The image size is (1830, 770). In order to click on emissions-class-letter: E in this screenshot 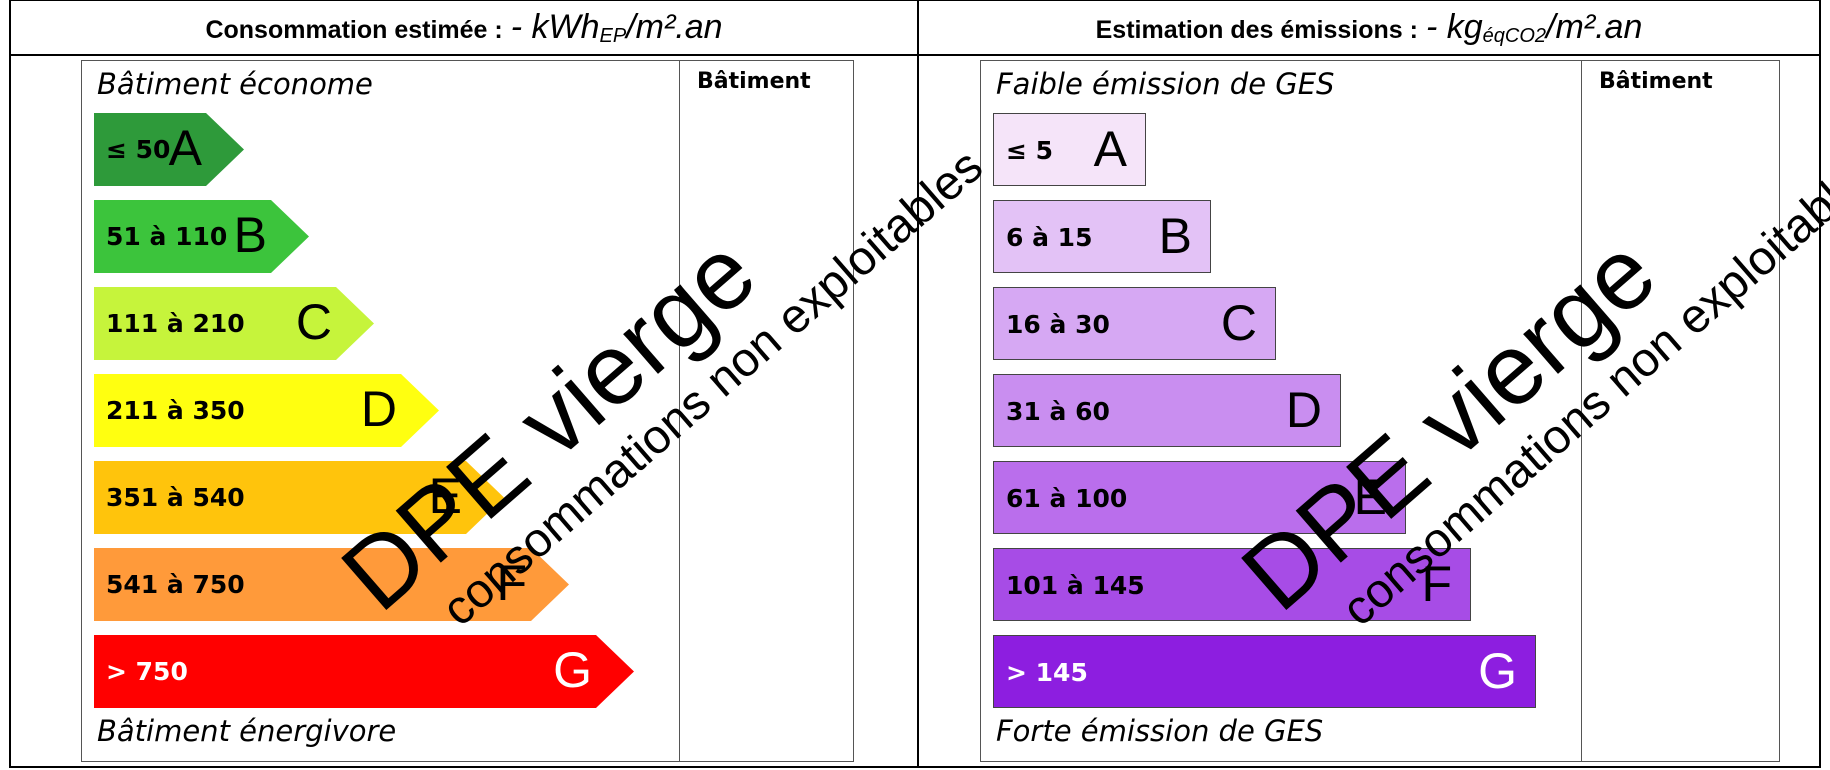, I will do `click(1370, 497)`.